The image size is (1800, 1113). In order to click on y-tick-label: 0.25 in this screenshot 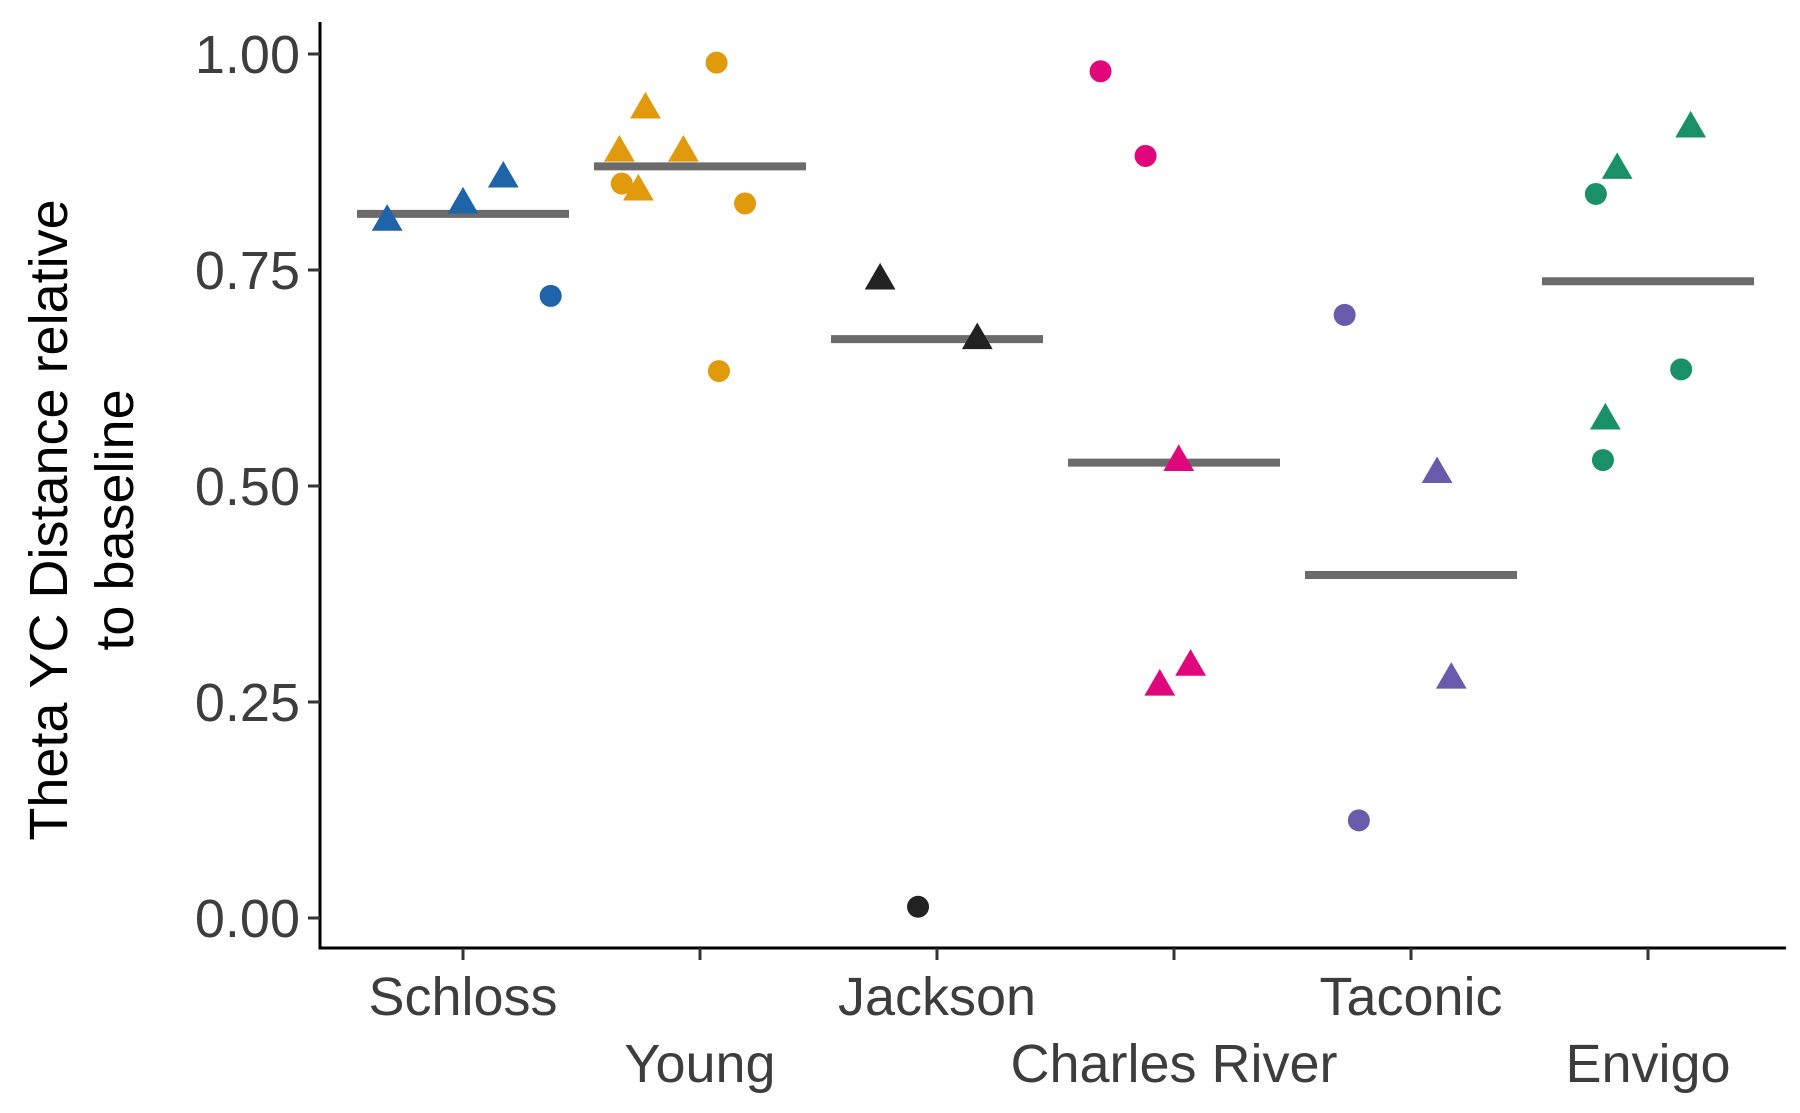, I will do `click(247, 703)`.